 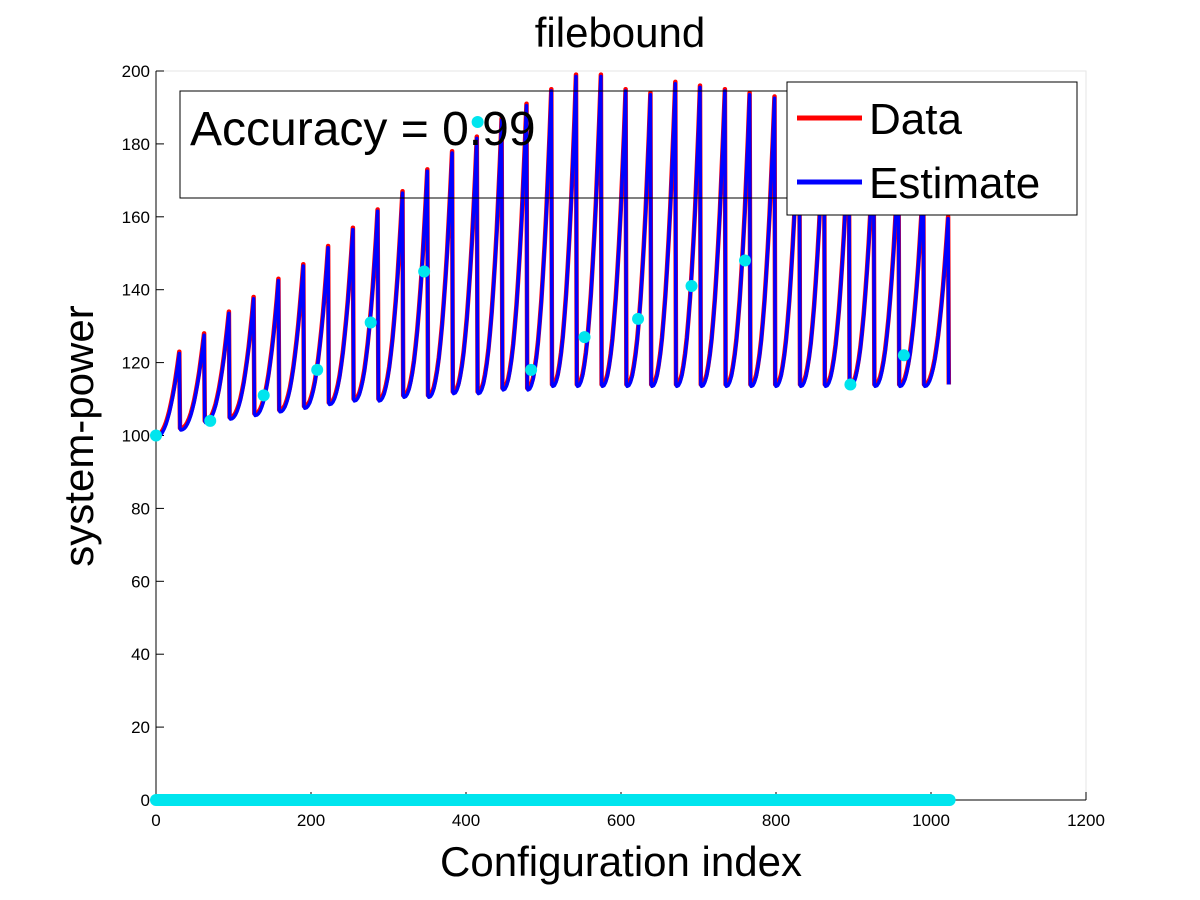 I want to click on x-tick-label: 0, so click(x=155, y=820).